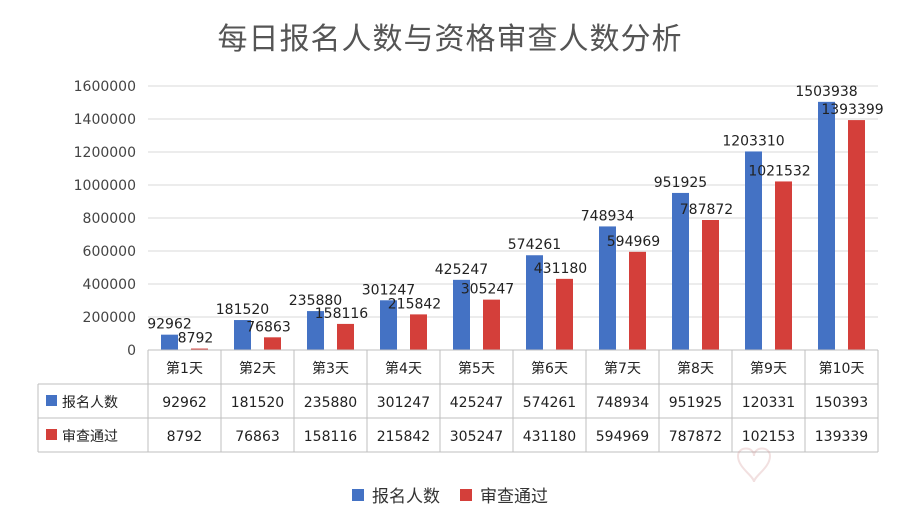 Image resolution: width=900 pixels, height=520 pixels. I want to click on table-cell: 181520, so click(257, 403).